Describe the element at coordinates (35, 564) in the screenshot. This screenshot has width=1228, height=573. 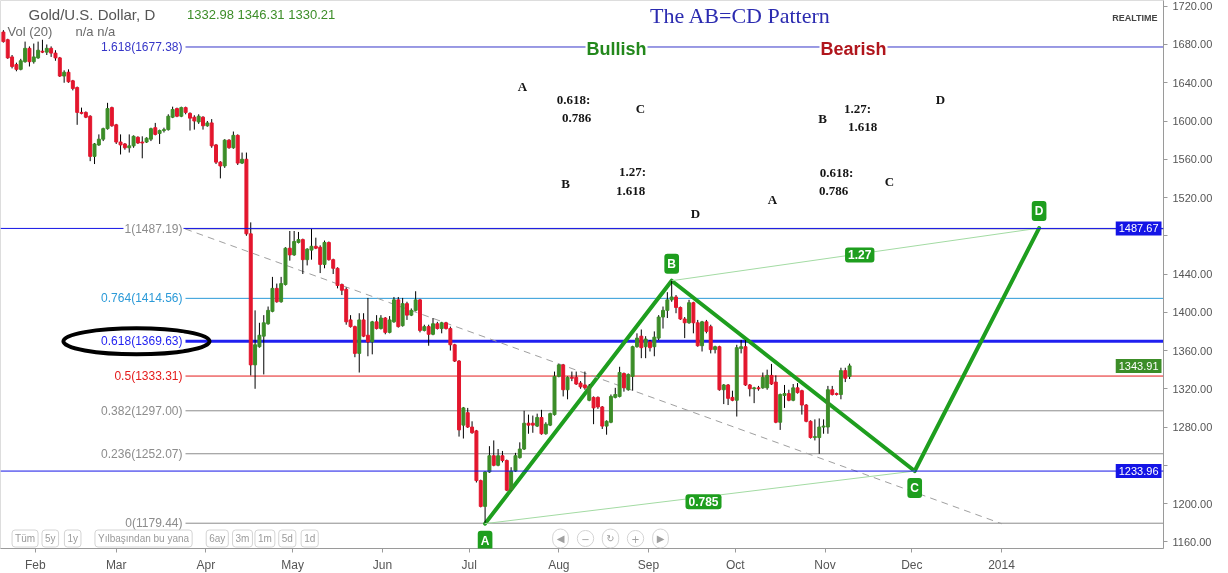
I see `x-tick-label: Feb` at that location.